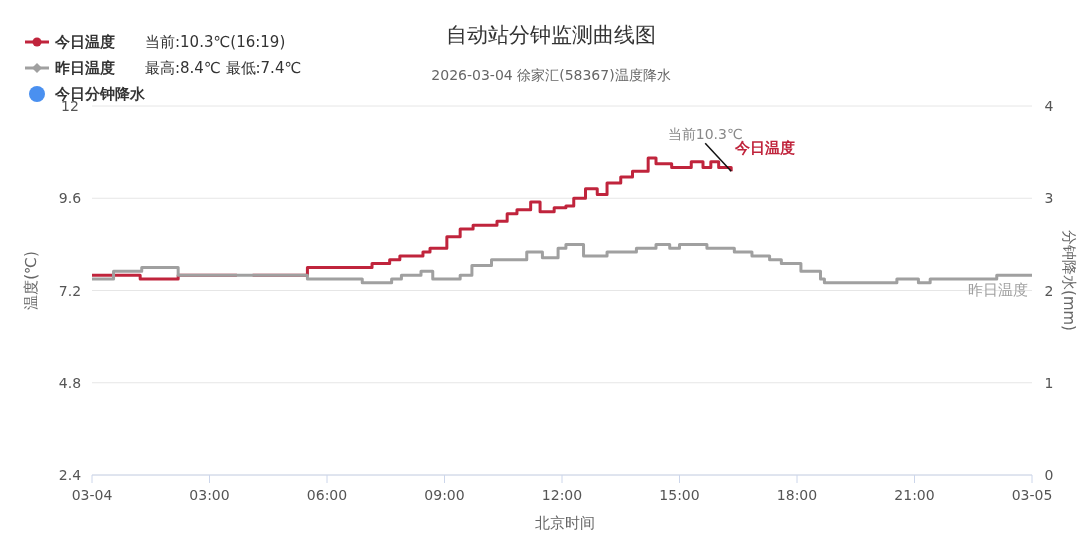 This screenshot has width=1080, height=558. Describe the element at coordinates (92, 495) in the screenshot. I see `x-tick-label: 03-04` at that location.